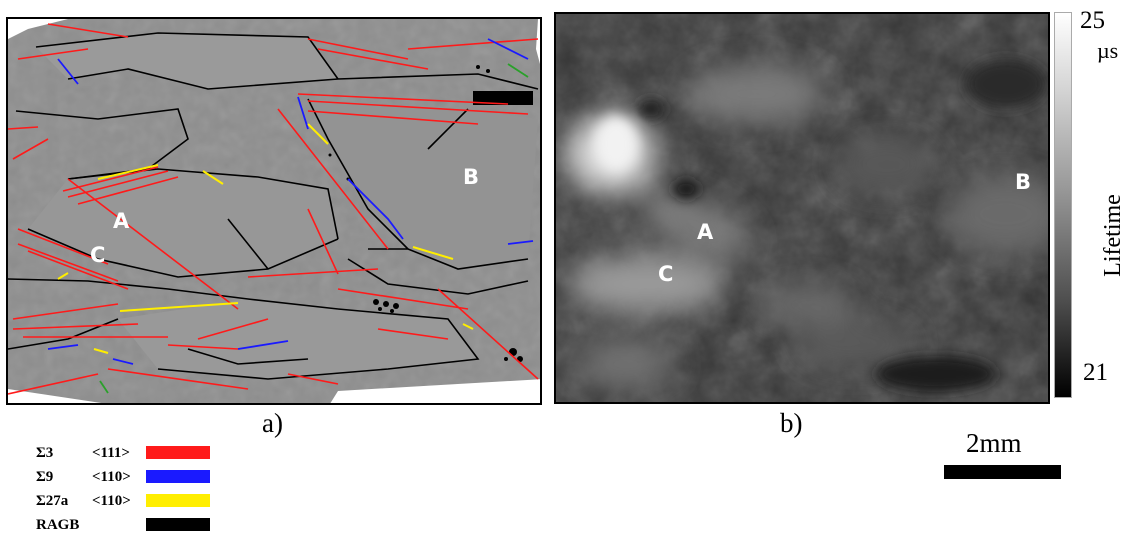  Describe the element at coordinates (1063, 205) in the screenshot. I see `lifetime-colorbar` at that location.